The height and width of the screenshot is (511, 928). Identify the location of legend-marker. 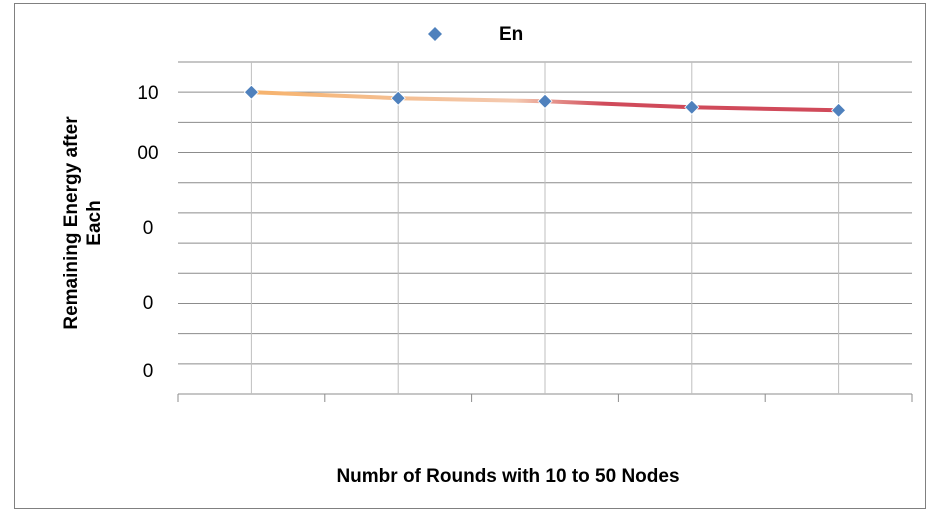
(435, 34).